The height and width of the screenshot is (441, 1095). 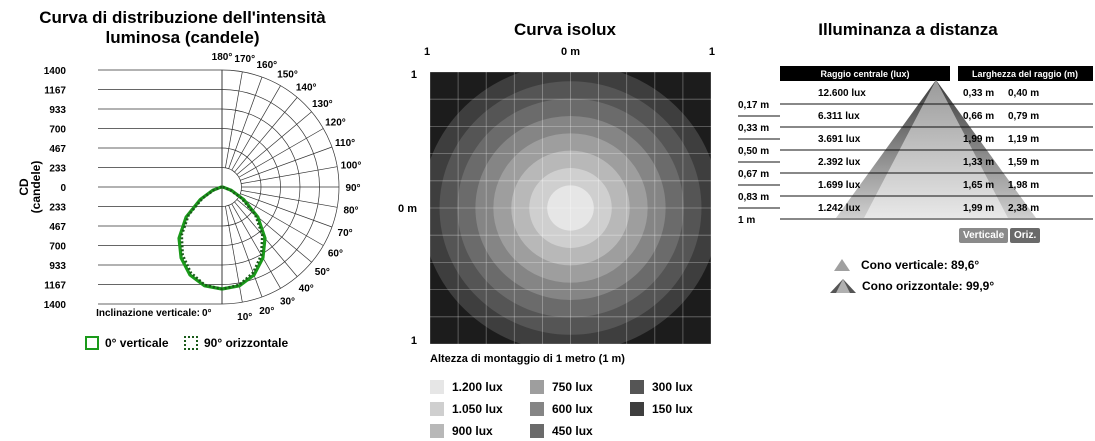 What do you see at coordinates (207, 313) in the screenshot?
I see `angle-label-zero: 0°` at bounding box center [207, 313].